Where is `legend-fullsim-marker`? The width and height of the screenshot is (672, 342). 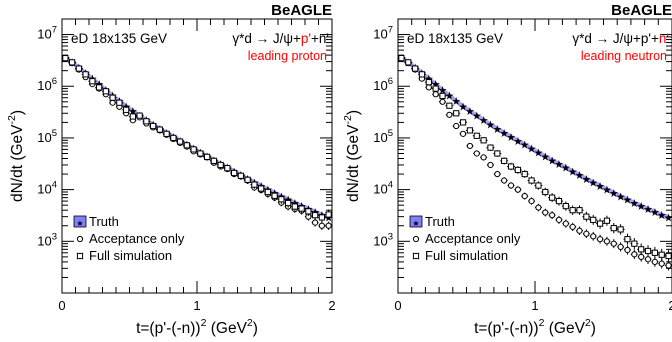
legend-fullsim-marker is located at coordinates (80, 256).